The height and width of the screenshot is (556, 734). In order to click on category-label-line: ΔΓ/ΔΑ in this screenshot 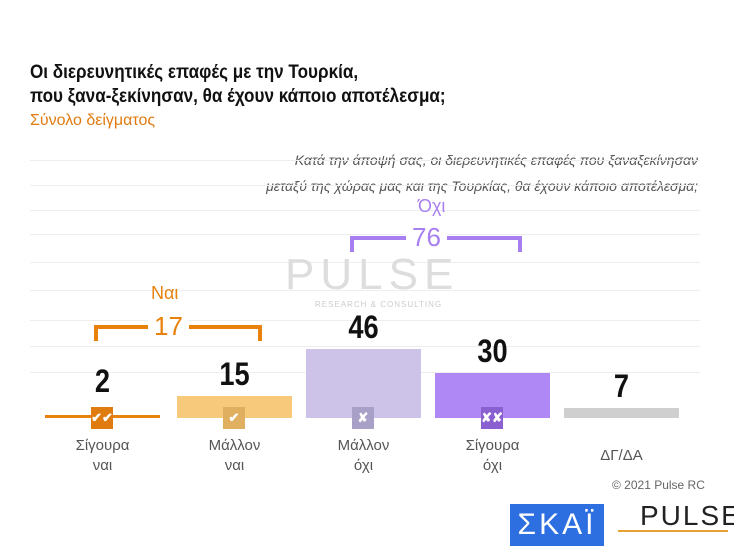, I will do `click(621, 455)`.